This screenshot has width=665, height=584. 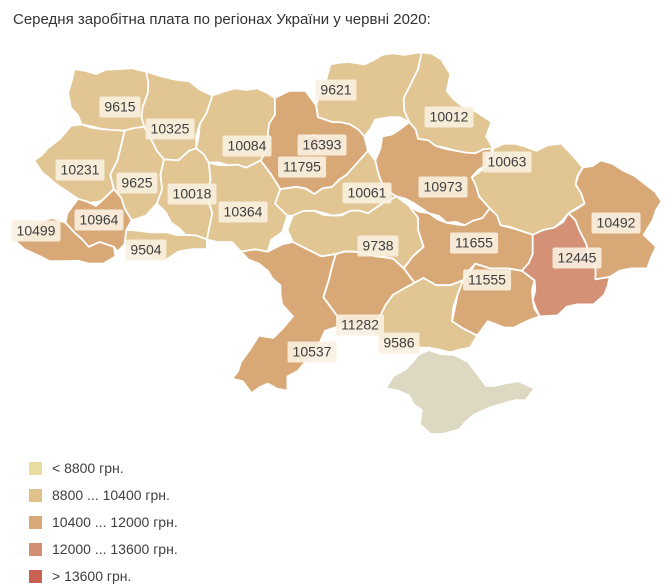 What do you see at coordinates (378, 246) in the screenshot?
I see `region-value-label-kirovohrad: 9738` at bounding box center [378, 246].